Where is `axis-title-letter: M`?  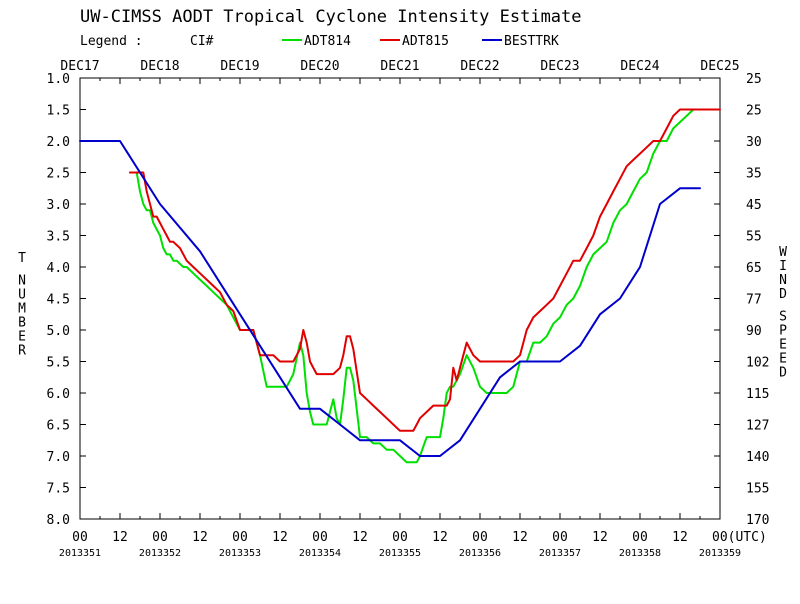 axis-title-letter: M is located at coordinates (22, 308).